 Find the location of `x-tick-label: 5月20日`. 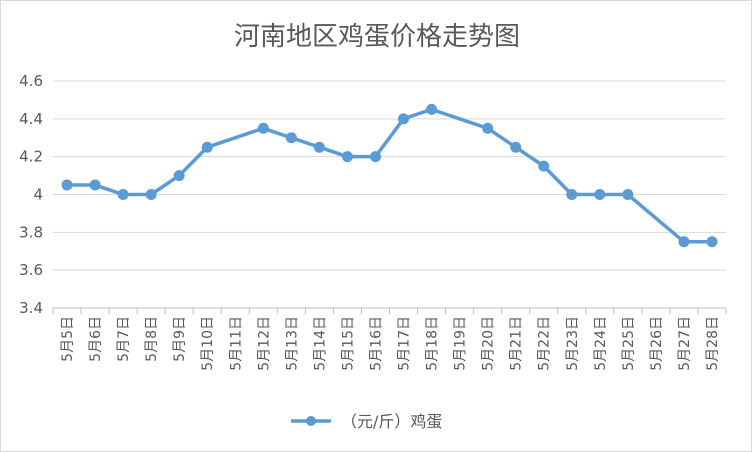

x-tick-label: 5月20日 is located at coordinates (489, 343).